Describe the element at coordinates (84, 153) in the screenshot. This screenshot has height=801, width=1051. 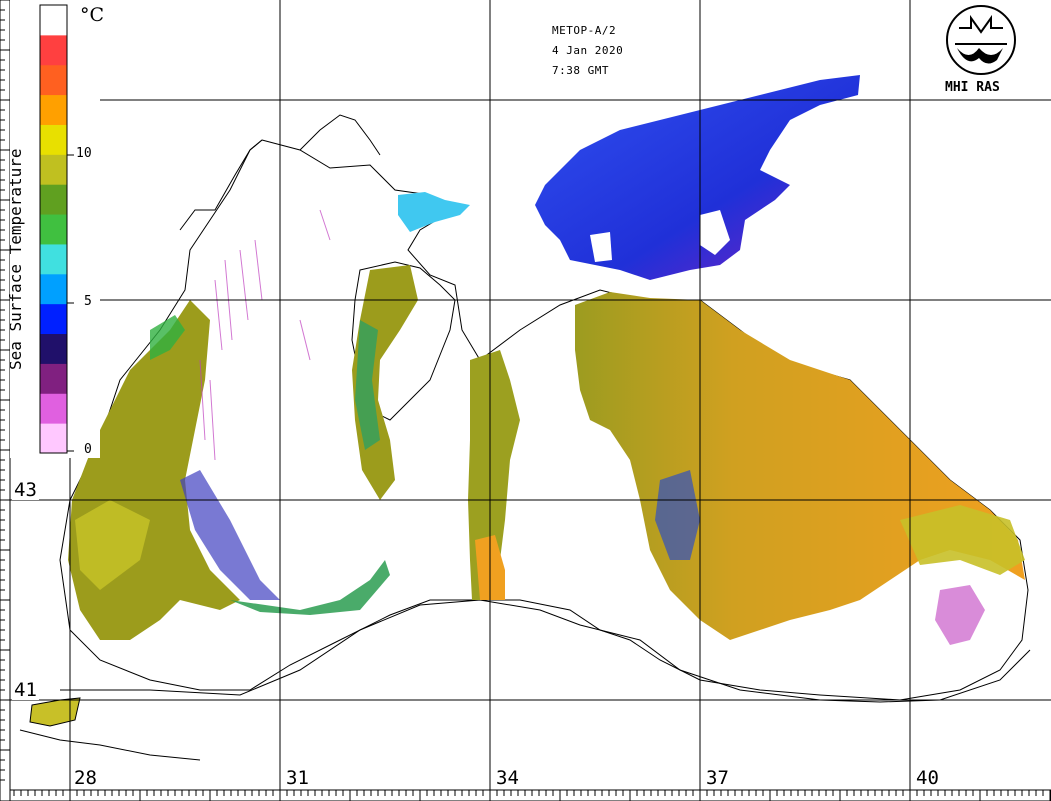
I see `colorbar-tick-10: 10` at that location.